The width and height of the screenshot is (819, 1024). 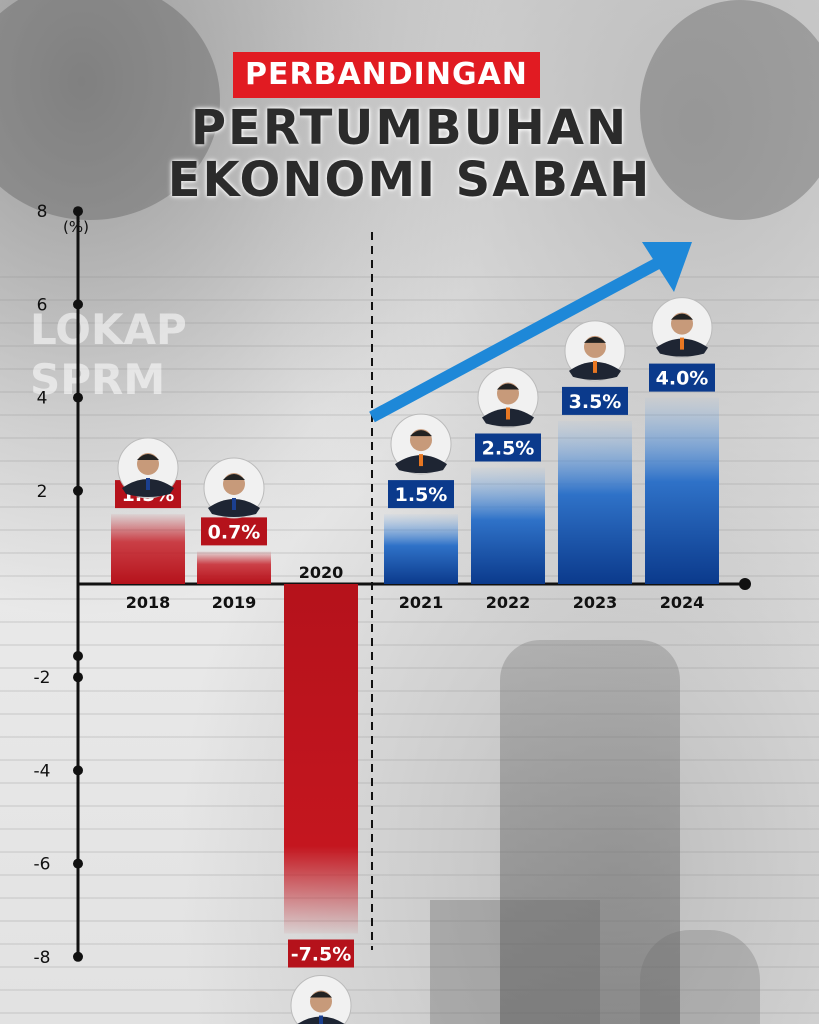 What do you see at coordinates (516, 339) in the screenshot?
I see `trend-arrow-shaft` at bounding box center [516, 339].